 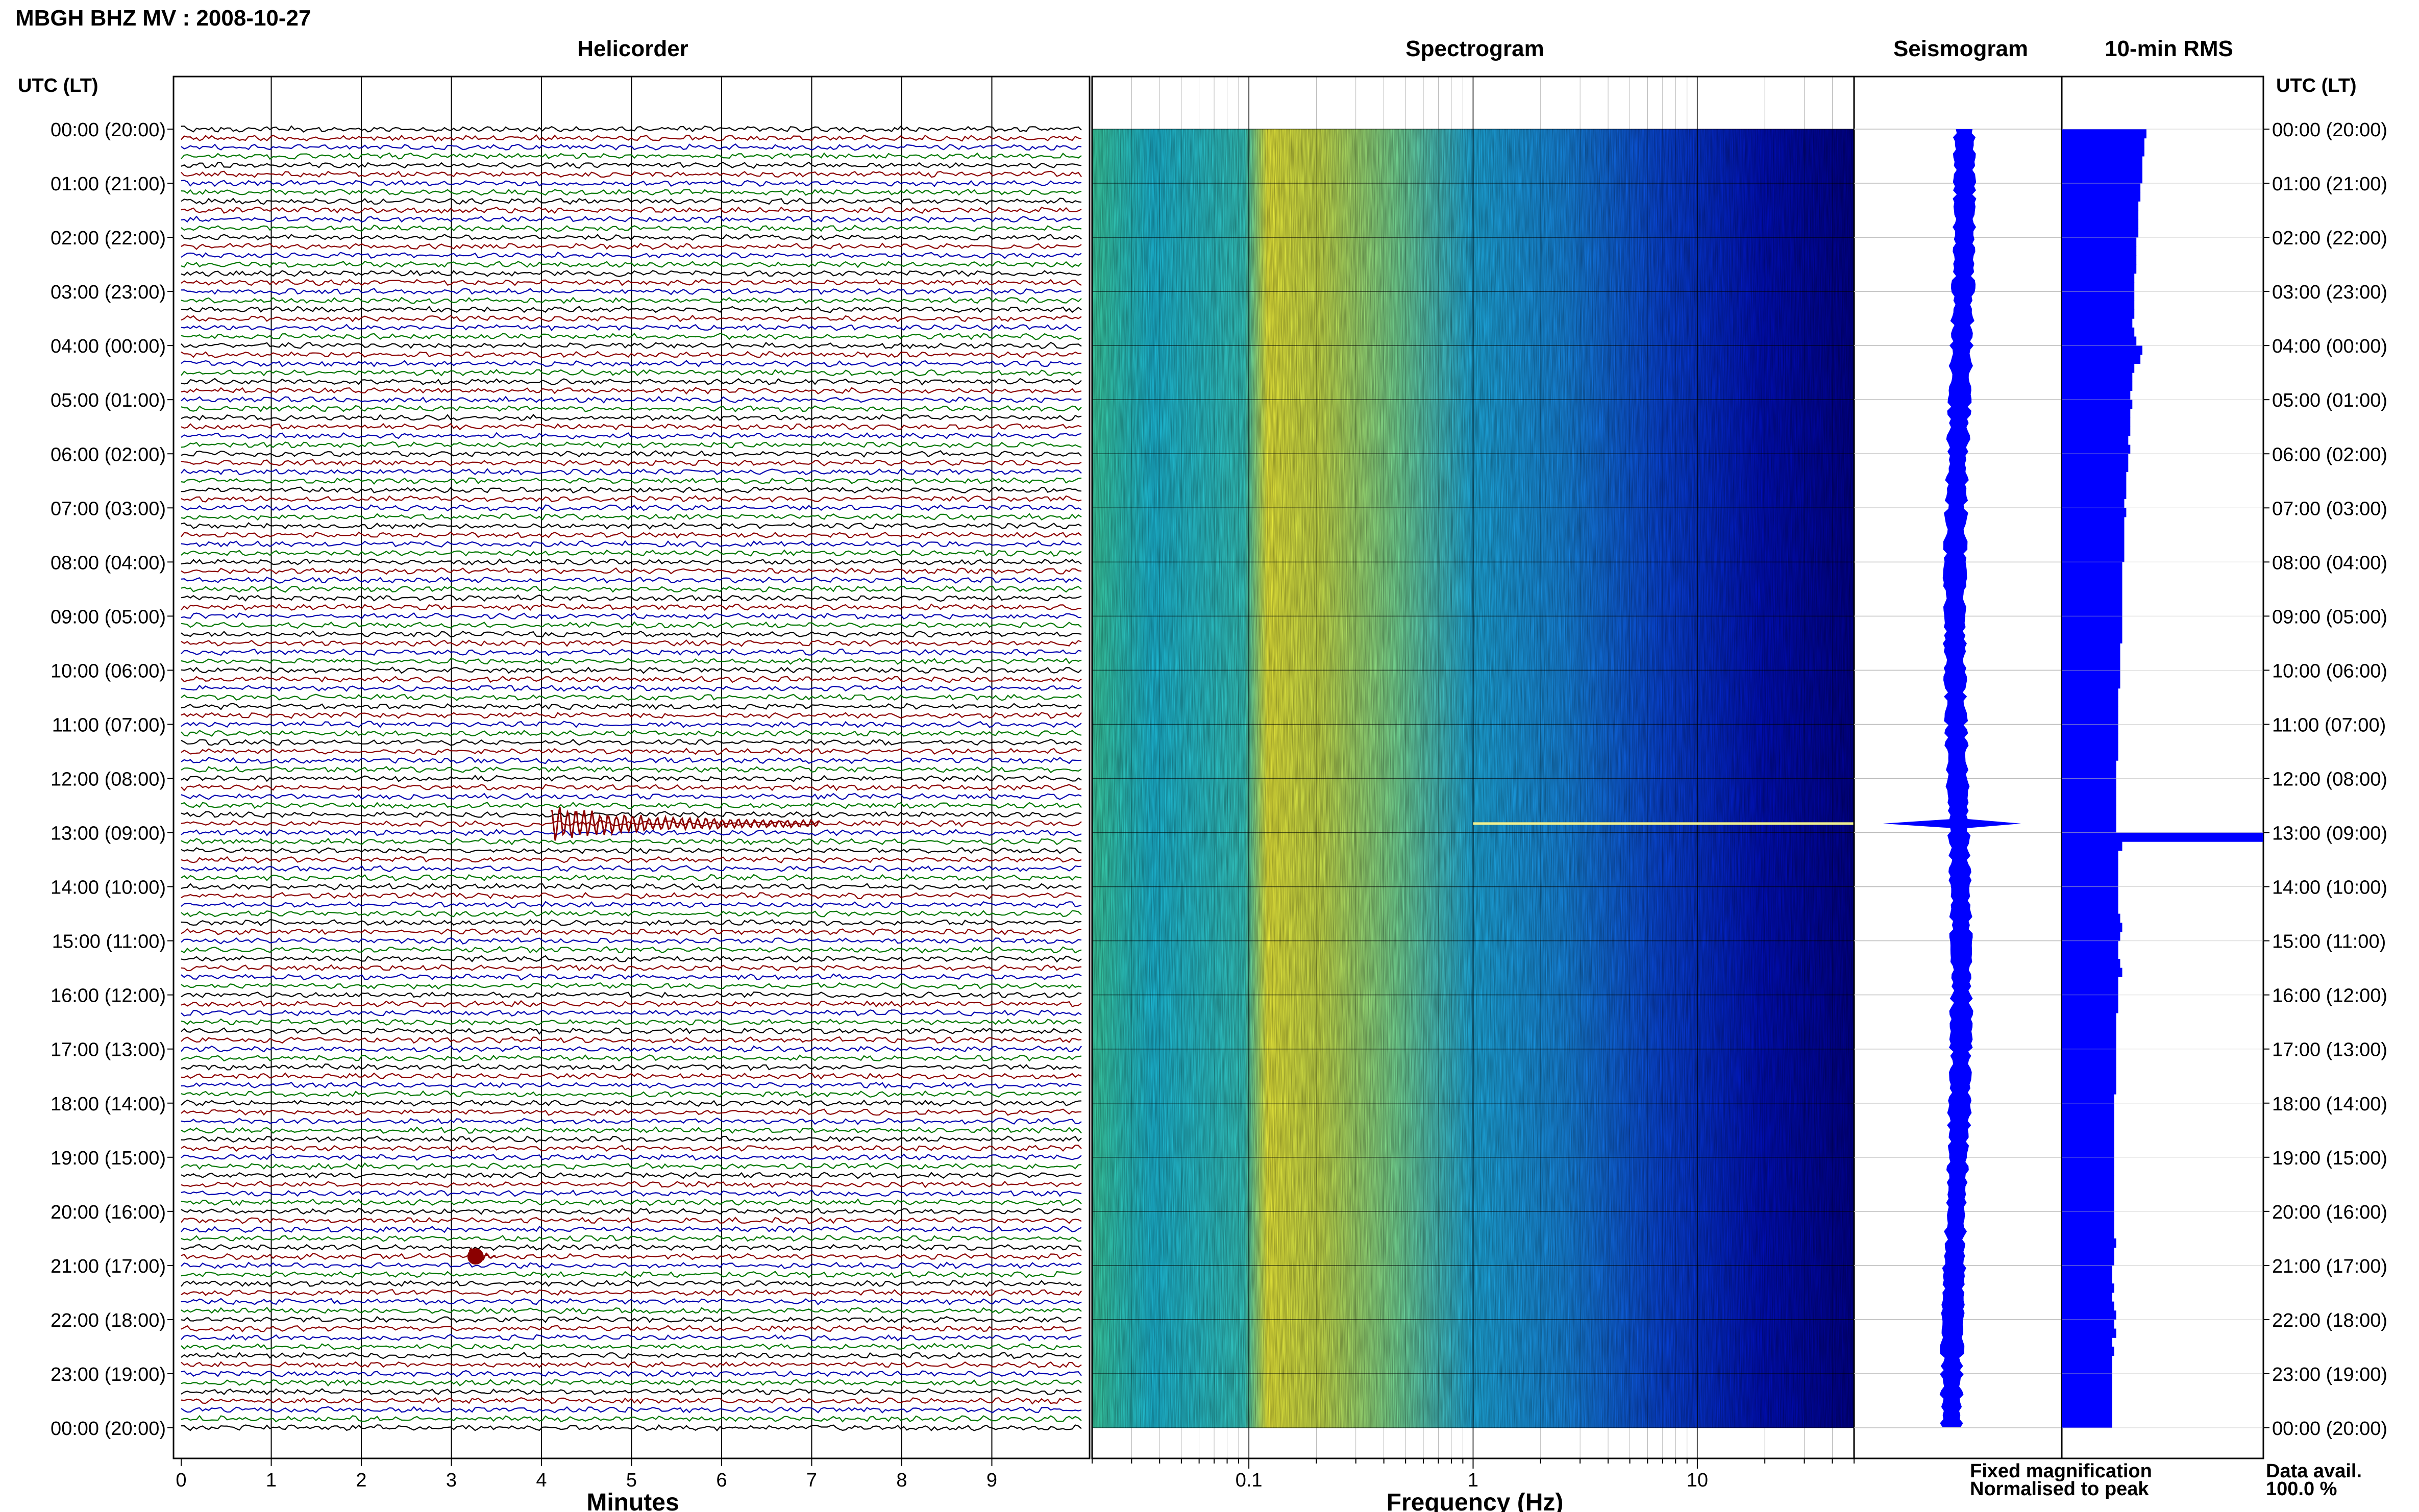 What do you see at coordinates (1960, 48) in the screenshot?
I see `seismogram-title: Seismogram` at bounding box center [1960, 48].